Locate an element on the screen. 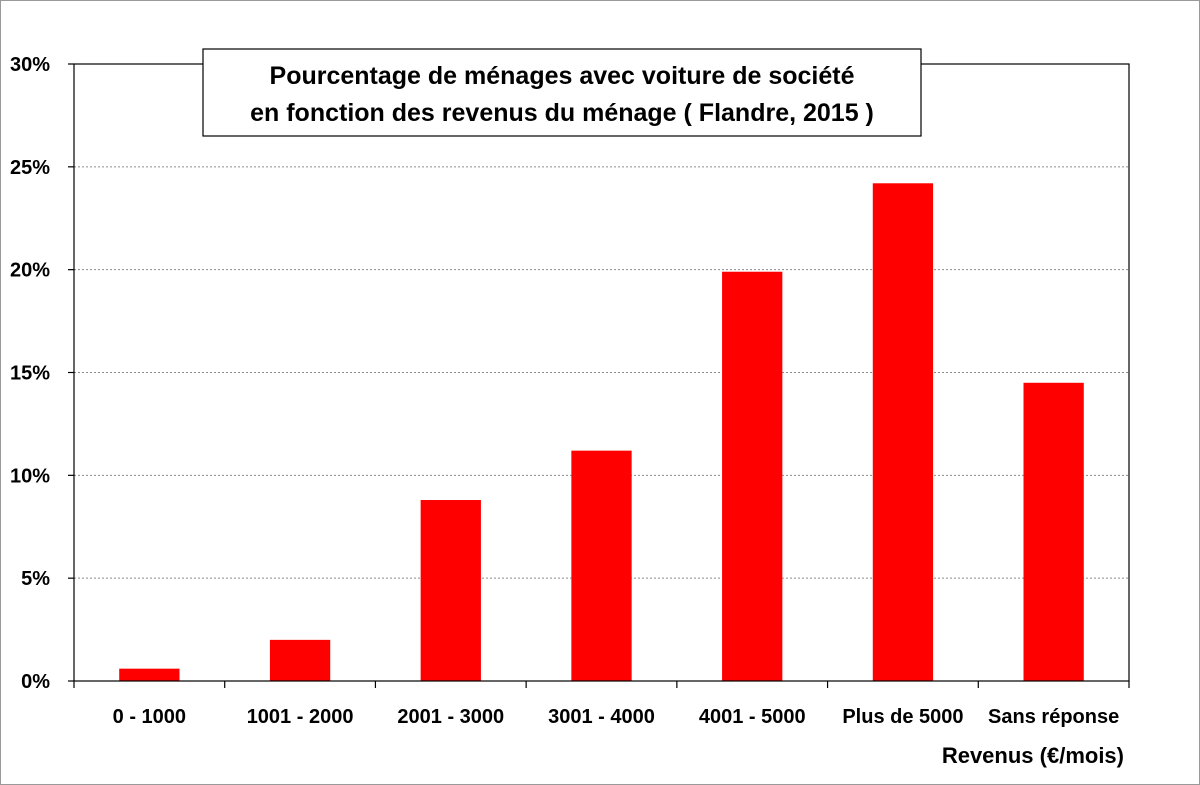 This screenshot has height=785, width=1200. y-tick-labels: 0% 5% 10% 15% 20% 25% 30% is located at coordinates (30, 373).